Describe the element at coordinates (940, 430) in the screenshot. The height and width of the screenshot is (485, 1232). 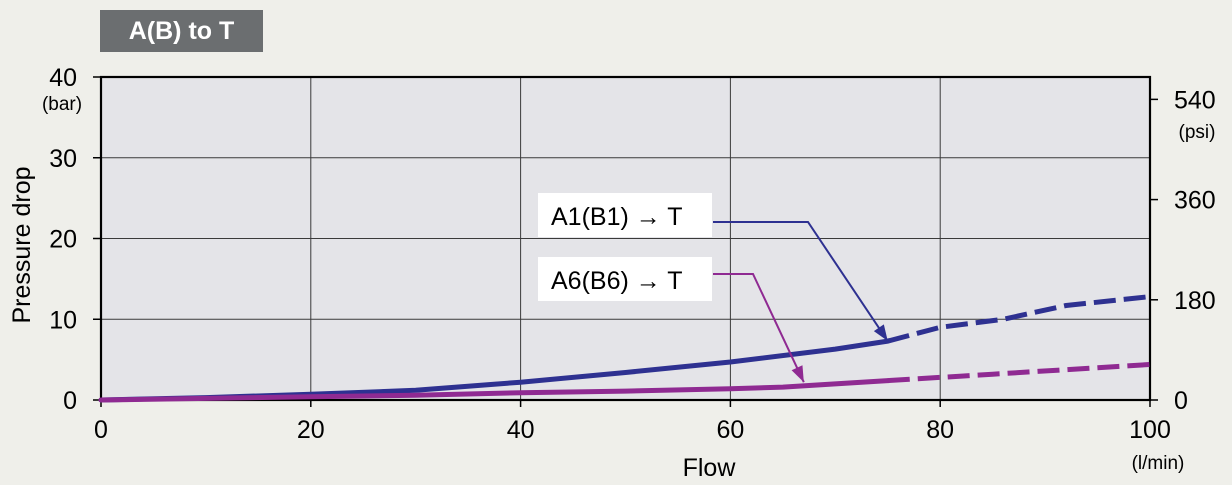
I see `x-tick-label: 80` at that location.